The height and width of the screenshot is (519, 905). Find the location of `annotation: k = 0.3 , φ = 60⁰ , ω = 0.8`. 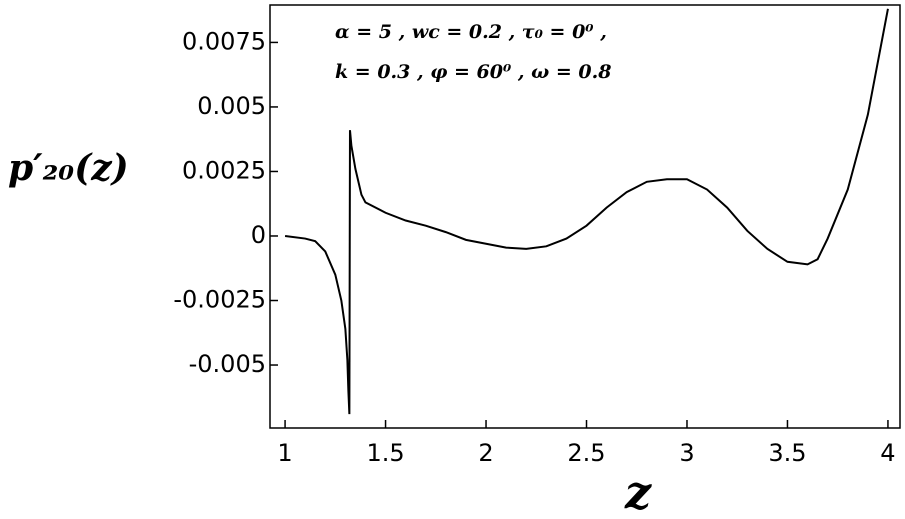

annotation: k = 0.3 , φ = 60⁰ , ω = 0.8 is located at coordinates (473, 72).